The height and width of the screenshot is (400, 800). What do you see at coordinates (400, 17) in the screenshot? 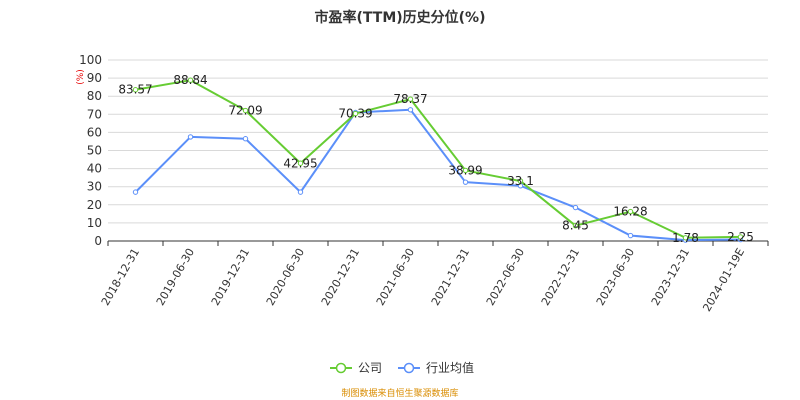
I see `chart-title: 市盈率(TTM)历史分位(%)` at bounding box center [400, 17].